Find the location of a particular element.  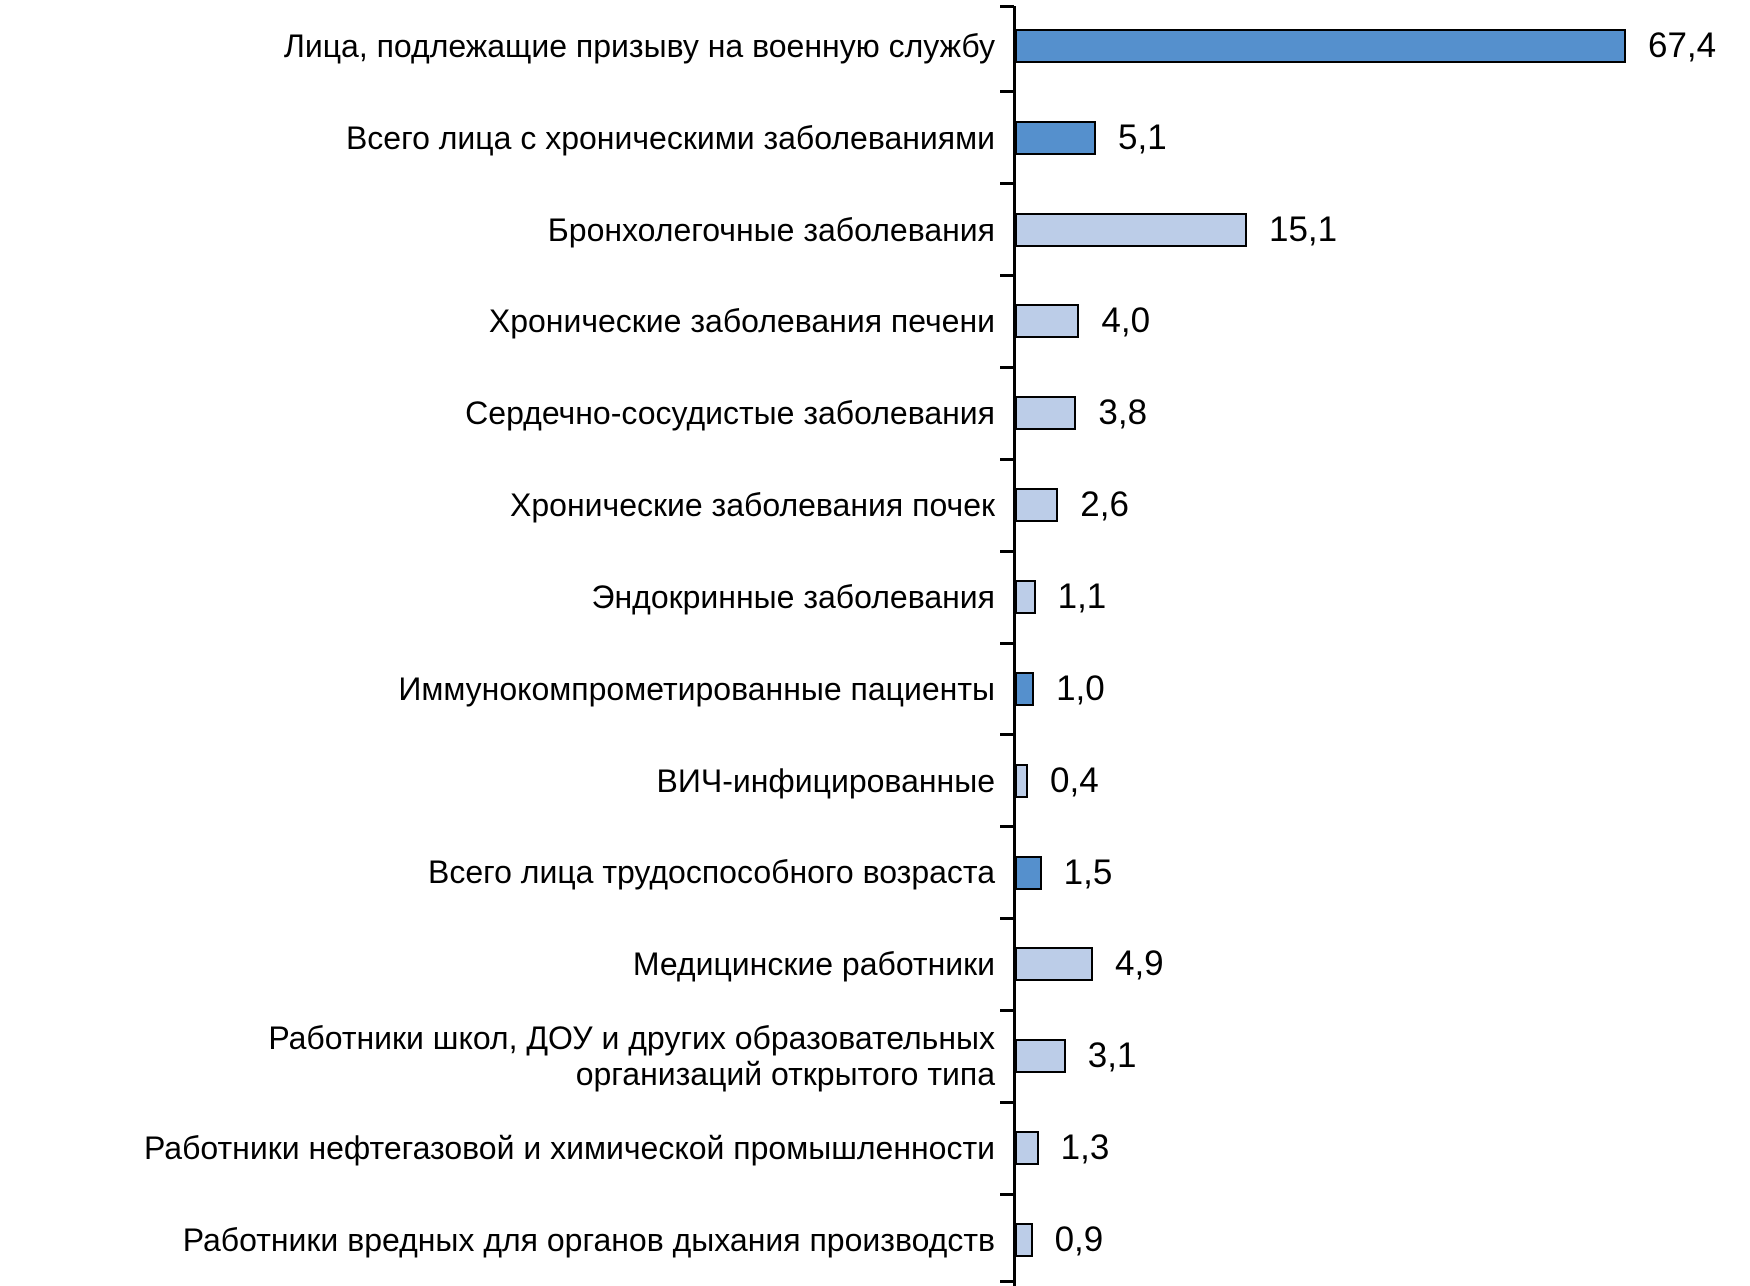

plot-cell: 67,4 is located at coordinates (1382, 46).